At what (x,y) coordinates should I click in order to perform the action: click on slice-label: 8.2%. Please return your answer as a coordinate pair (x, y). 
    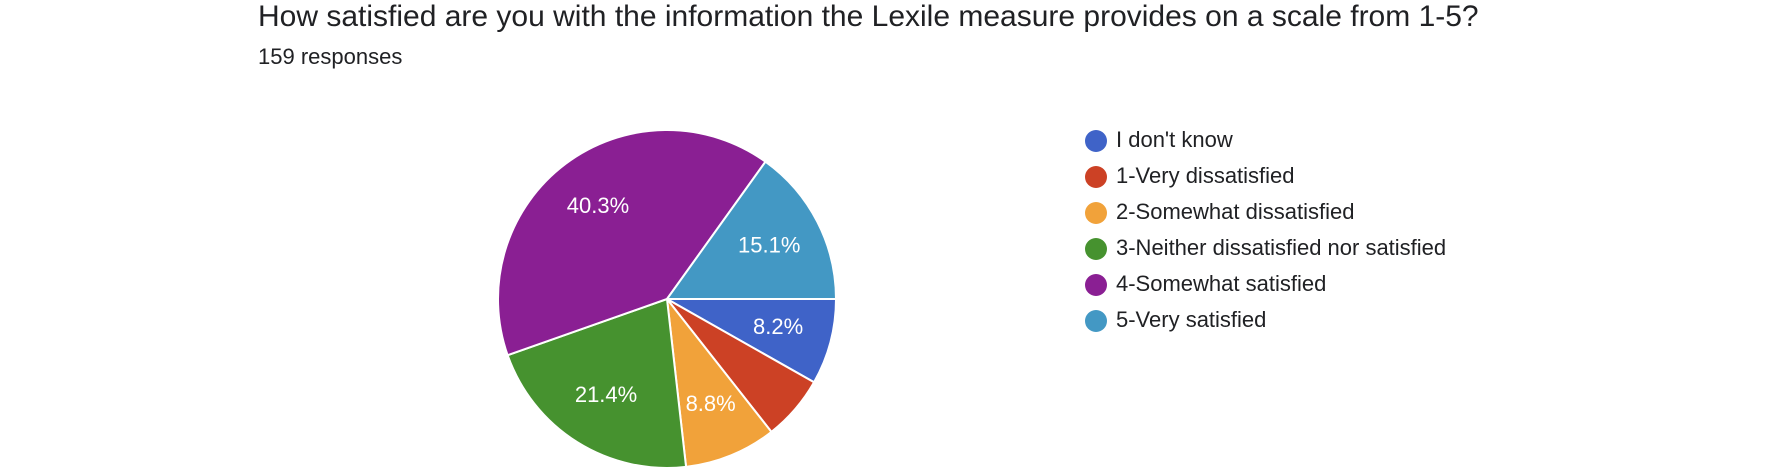
    Looking at the image, I should click on (778, 326).